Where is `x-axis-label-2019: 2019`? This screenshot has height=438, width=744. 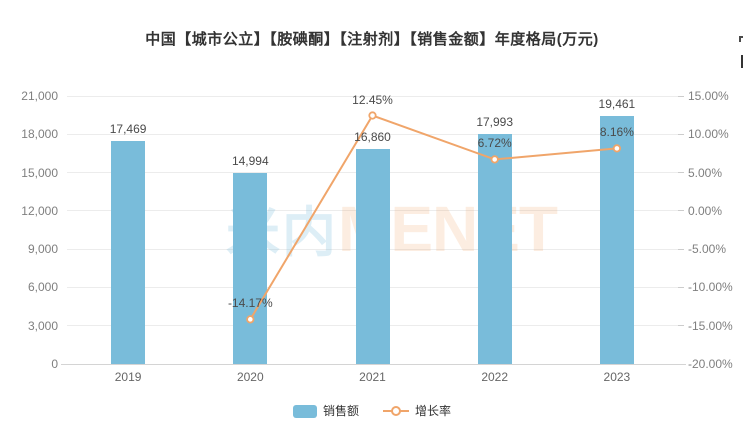 x-axis-label-2019: 2019 is located at coordinates (128, 377).